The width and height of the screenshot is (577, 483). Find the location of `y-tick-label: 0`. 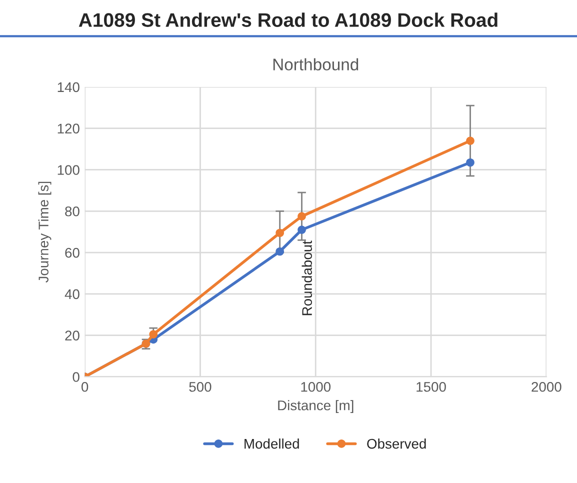

y-tick-label: 0 is located at coordinates (76, 377).